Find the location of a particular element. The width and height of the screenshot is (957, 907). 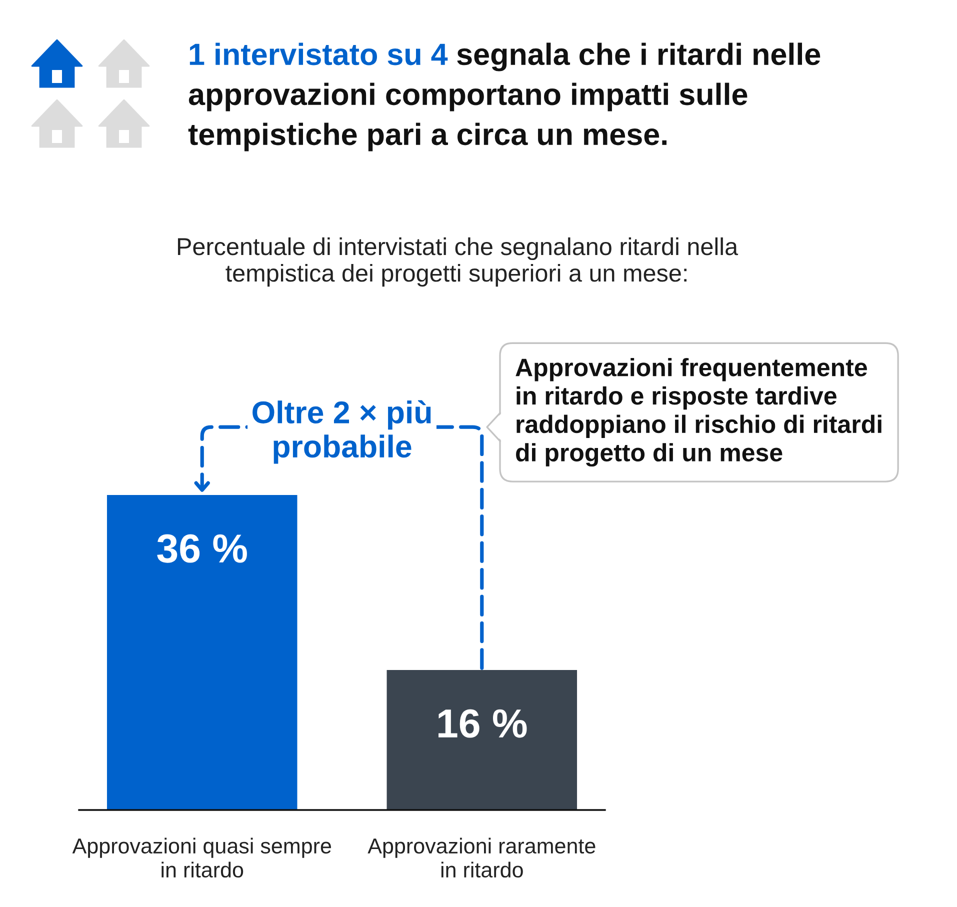

x-tick-label: Approvazioni raramente in ritardo is located at coordinates (482, 858).